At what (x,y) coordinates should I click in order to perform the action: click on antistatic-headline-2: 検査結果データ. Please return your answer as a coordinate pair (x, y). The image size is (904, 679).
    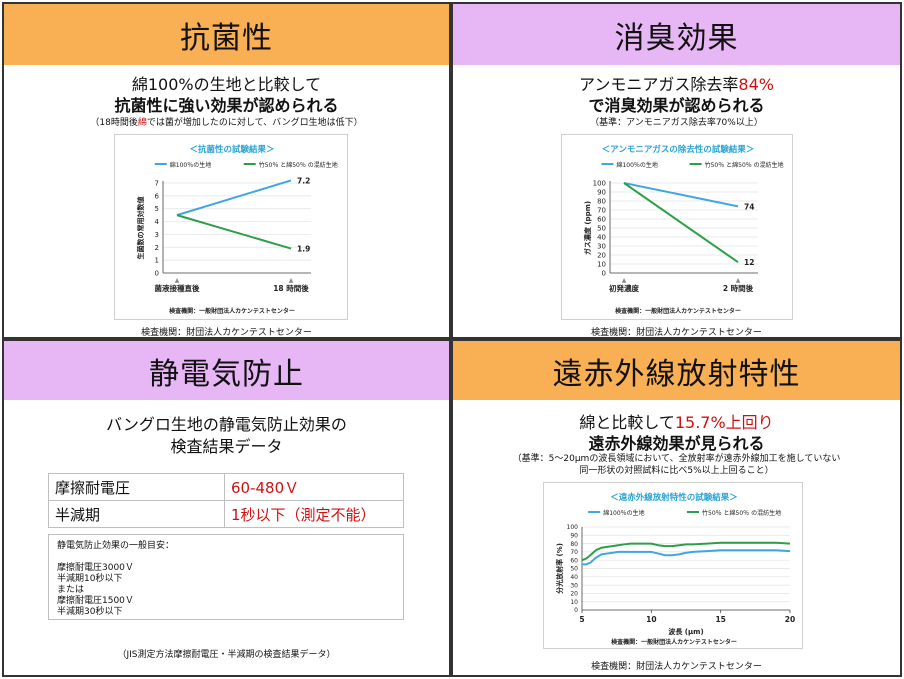
    Looking at the image, I should click on (226, 446).